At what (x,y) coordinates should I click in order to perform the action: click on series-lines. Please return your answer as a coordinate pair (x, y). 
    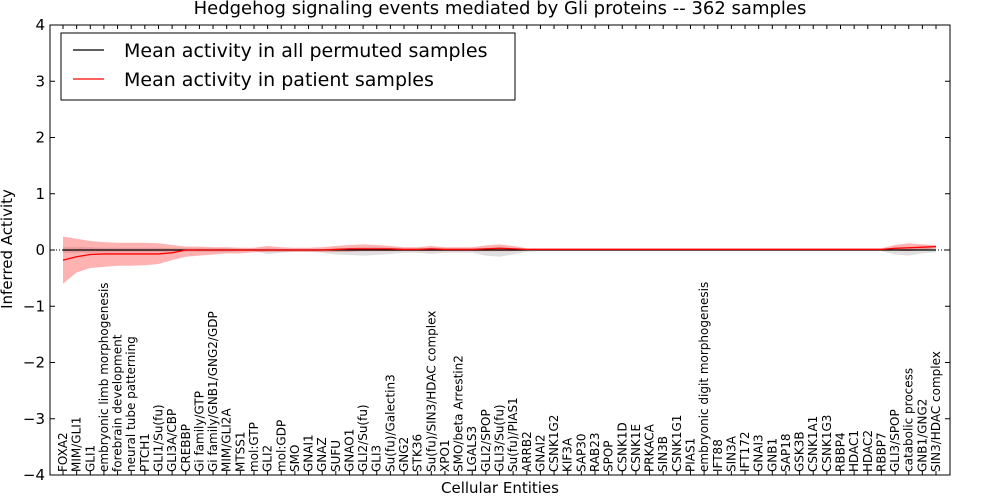
    Looking at the image, I should click on (499, 253).